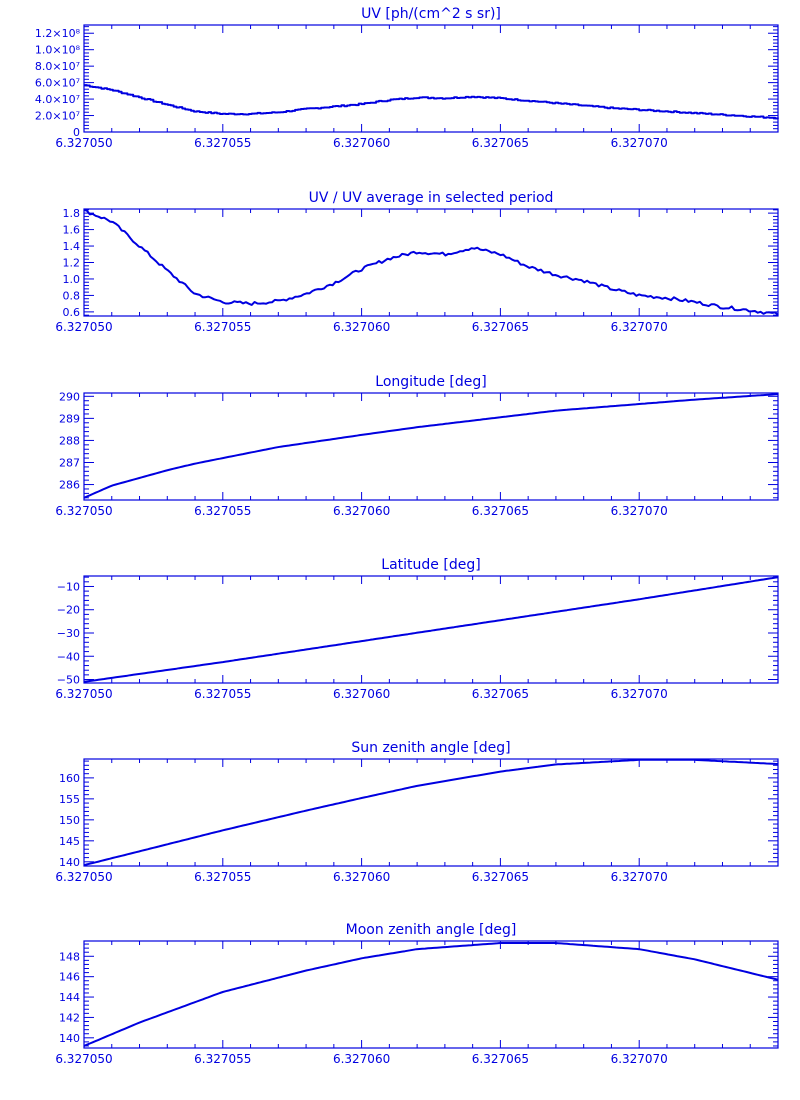  I want to click on y-tick-label: 144, so click(69, 997).